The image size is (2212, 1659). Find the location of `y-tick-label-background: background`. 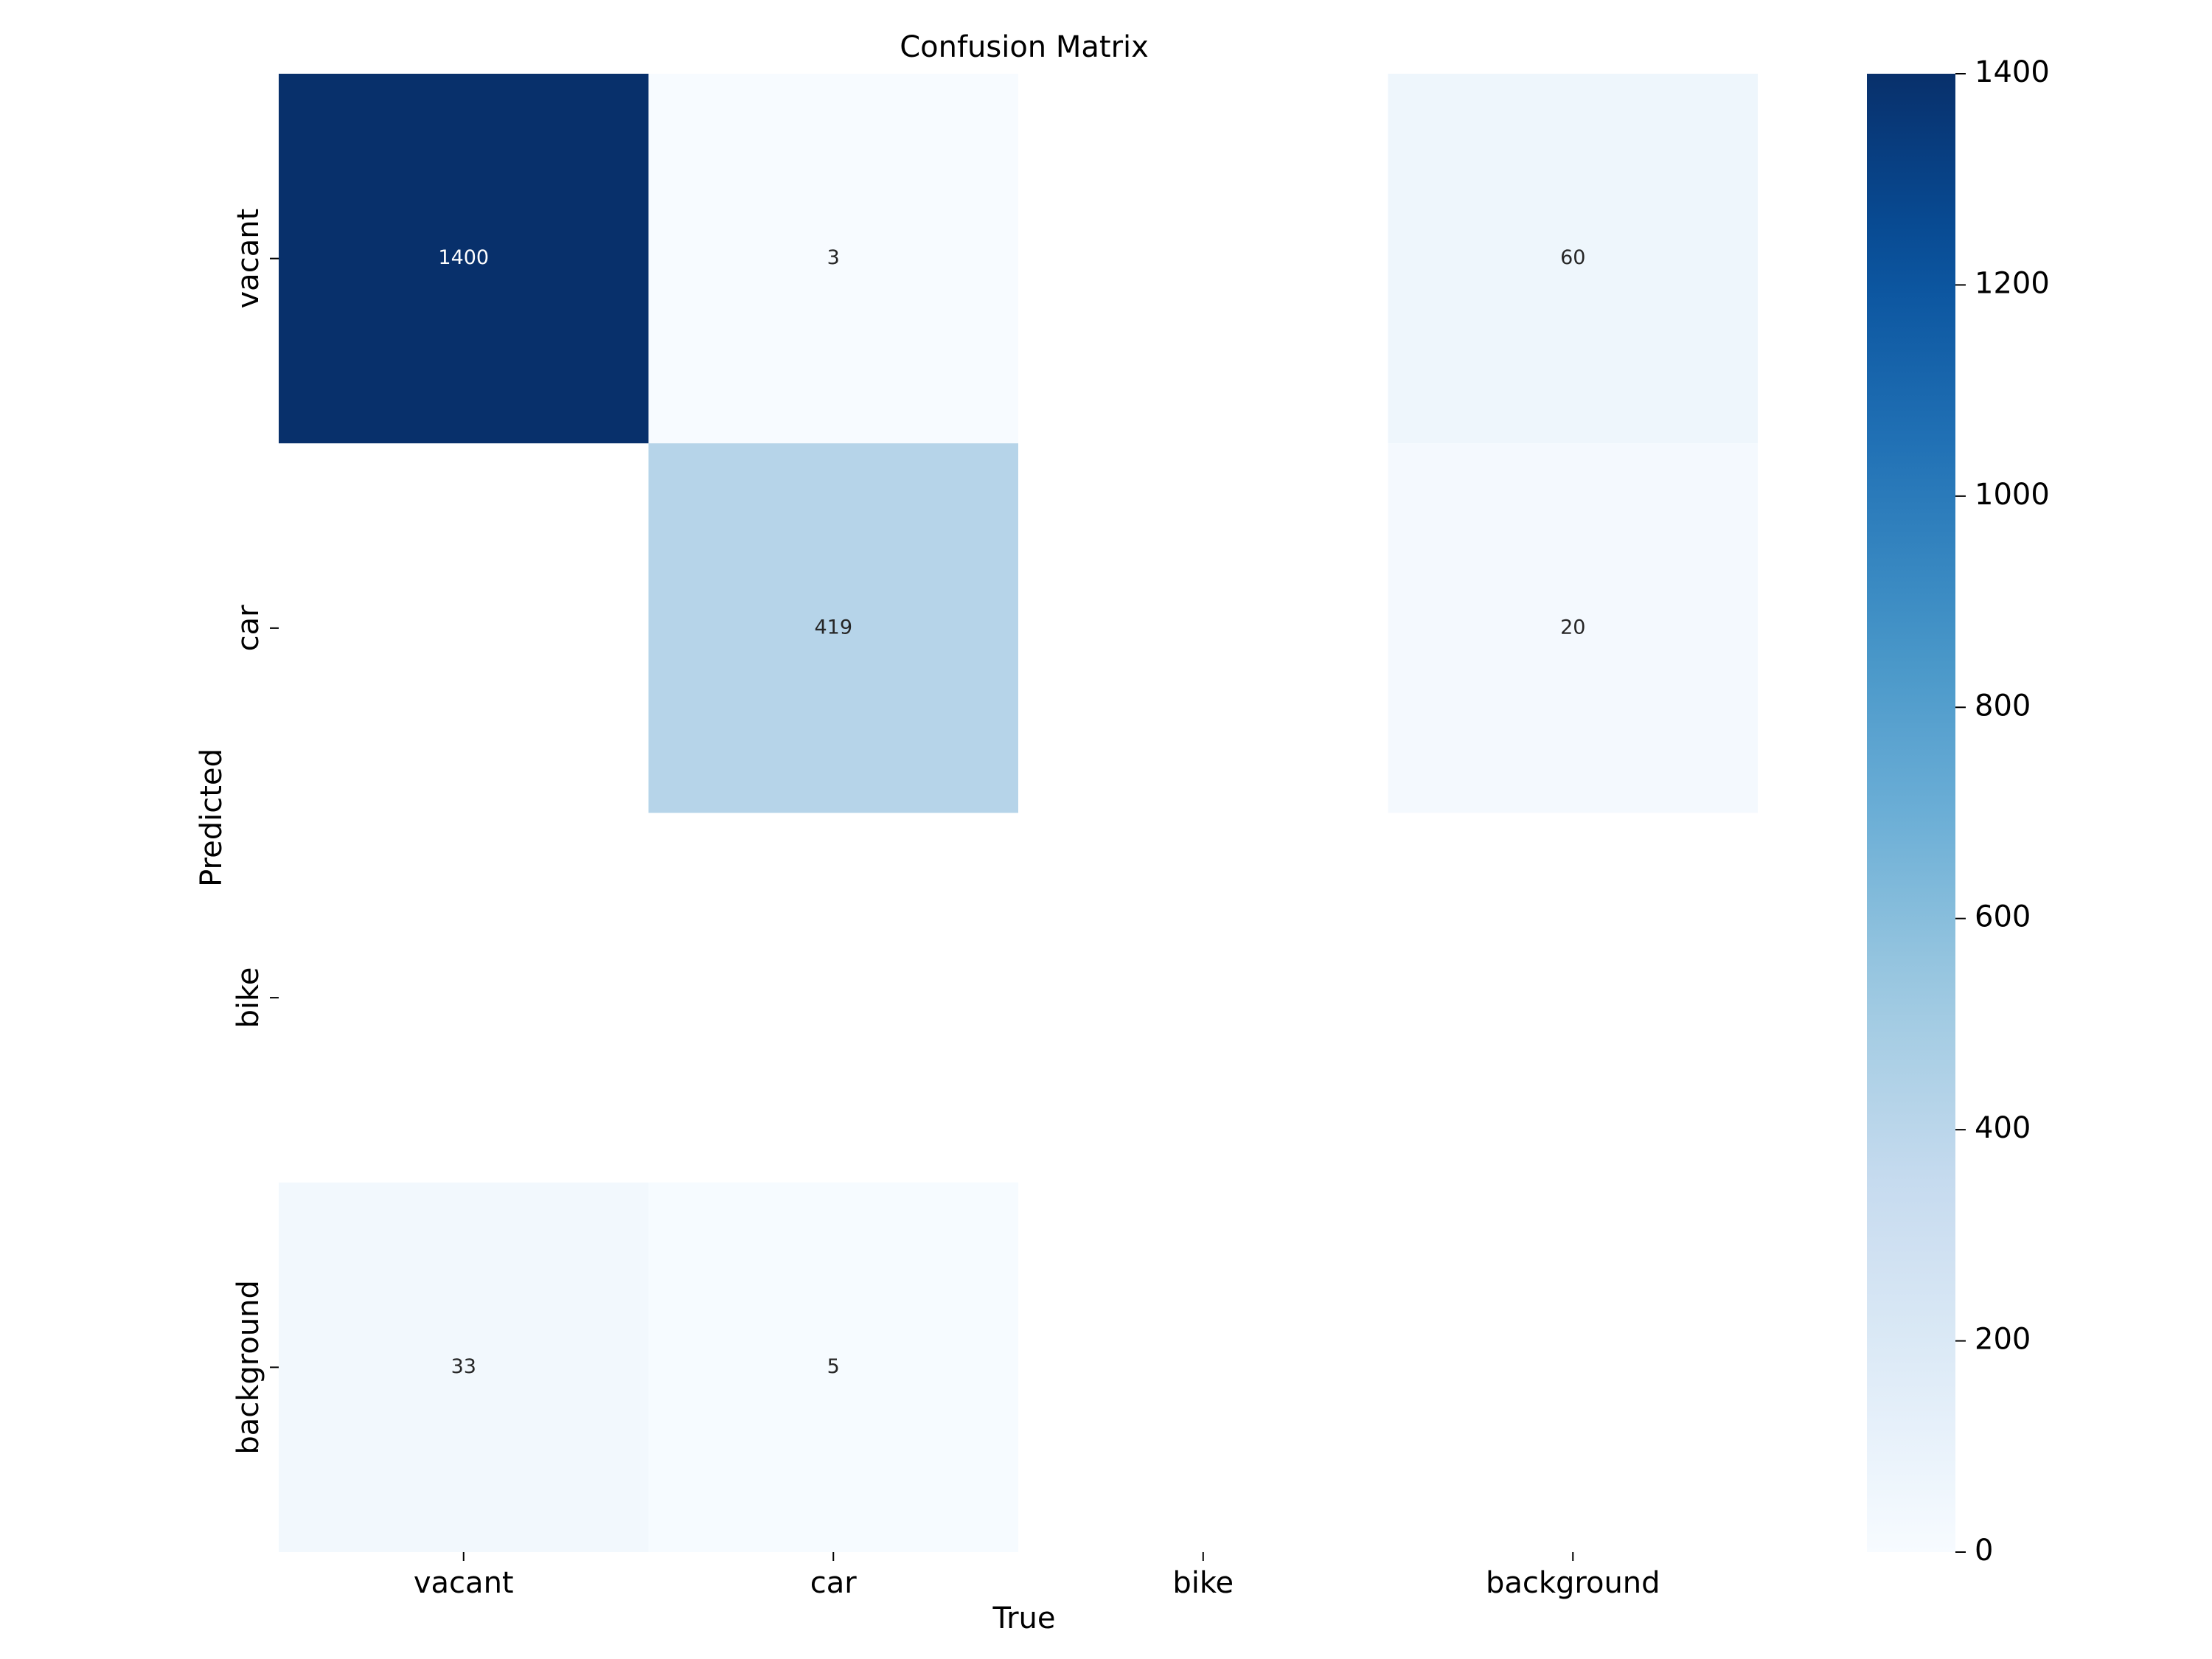

y-tick-label-background: background is located at coordinates (248, 1367).